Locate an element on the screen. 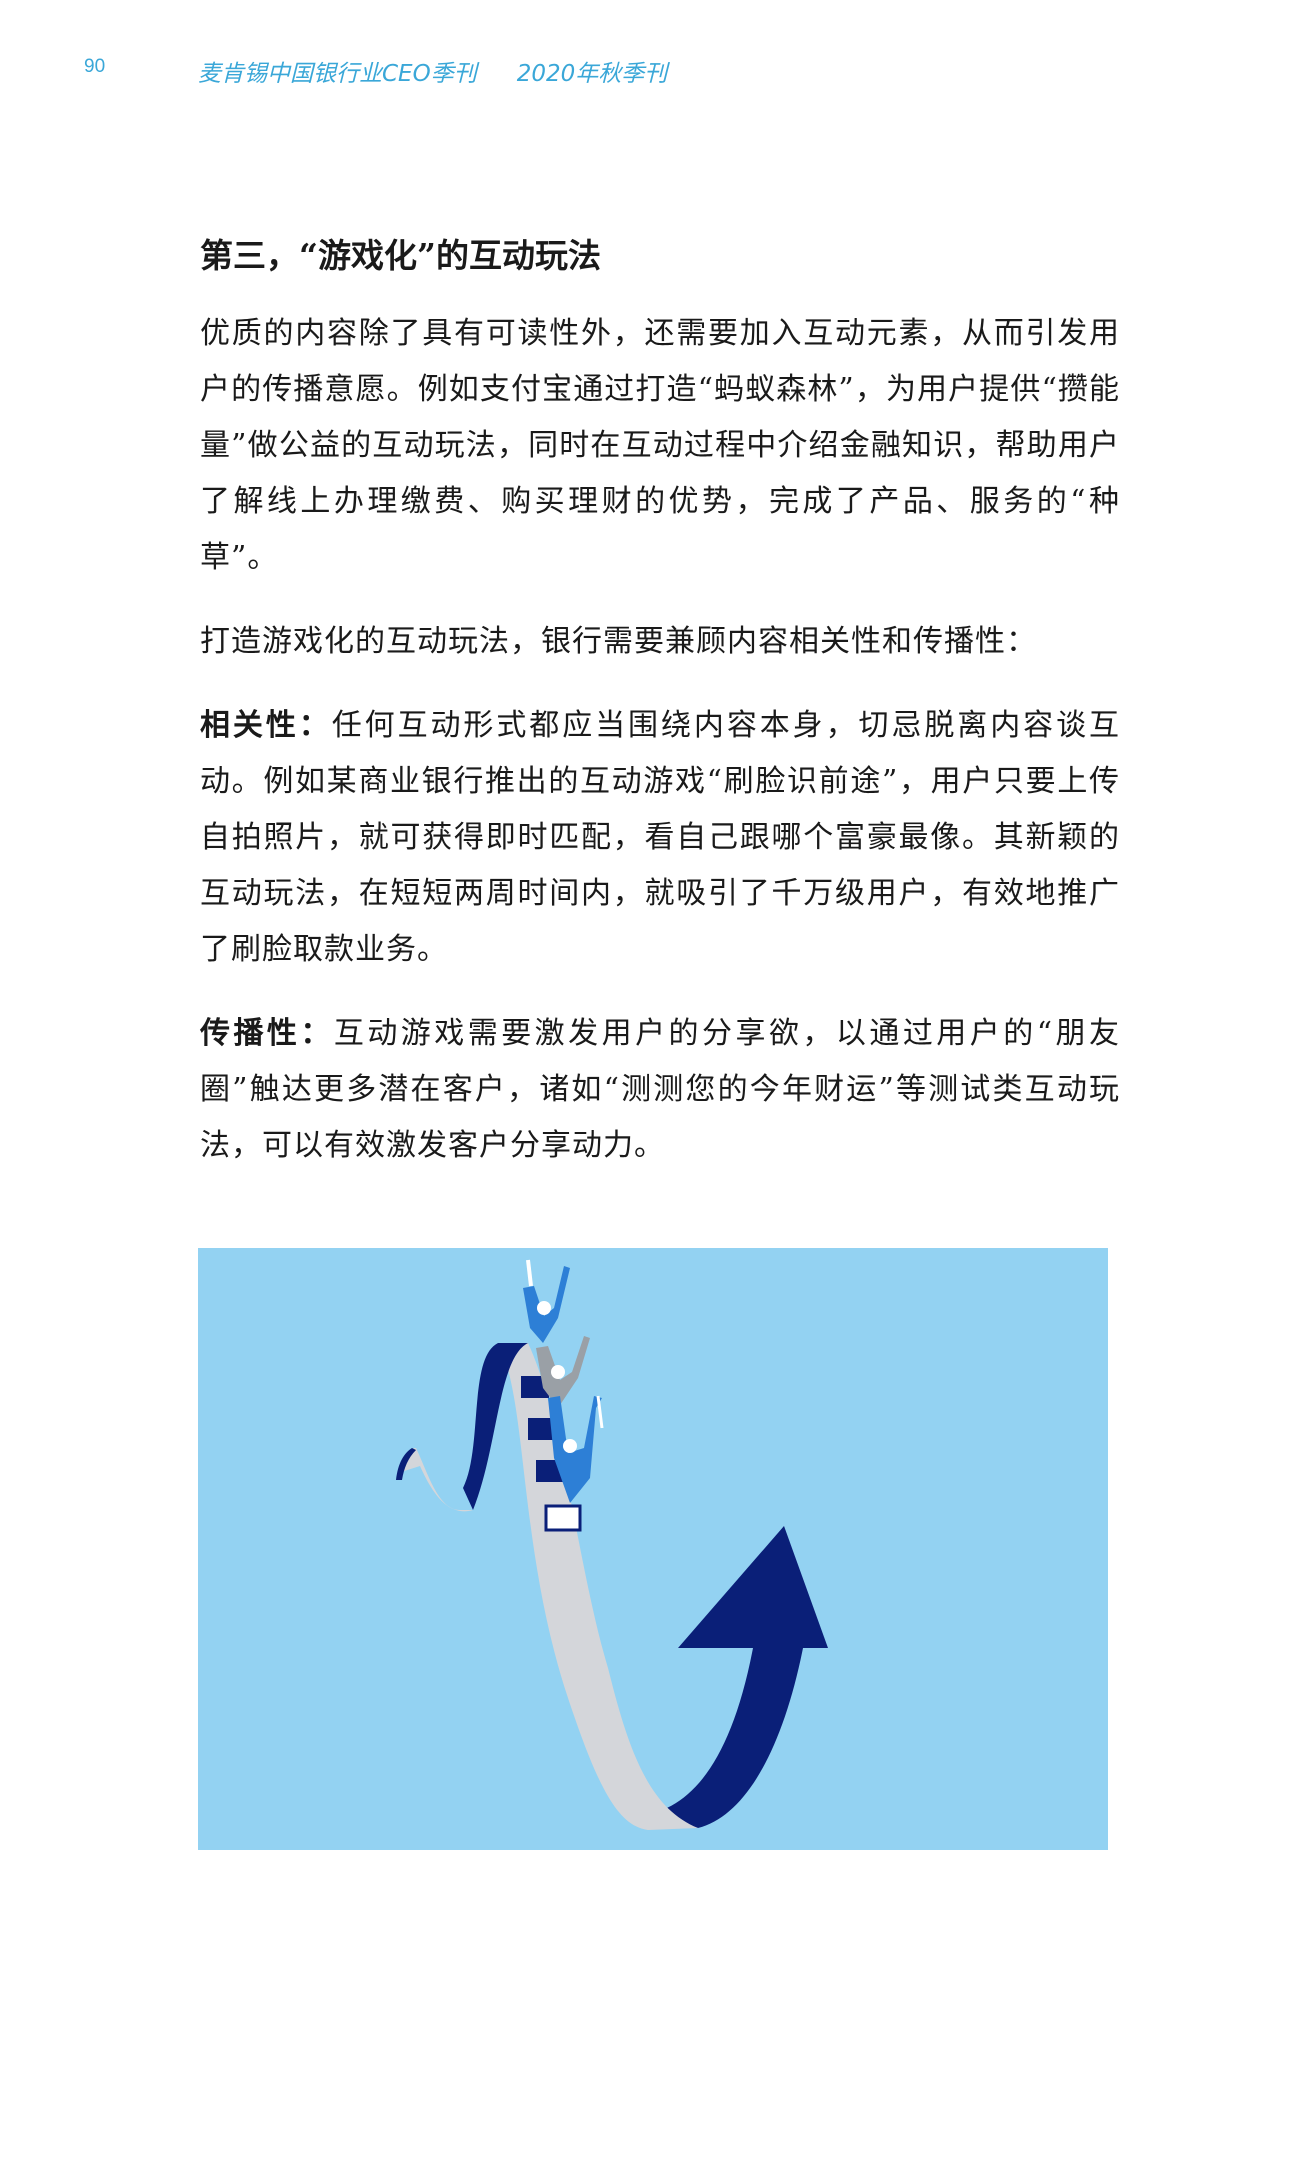  illustration-svg is located at coordinates (612, 1544).